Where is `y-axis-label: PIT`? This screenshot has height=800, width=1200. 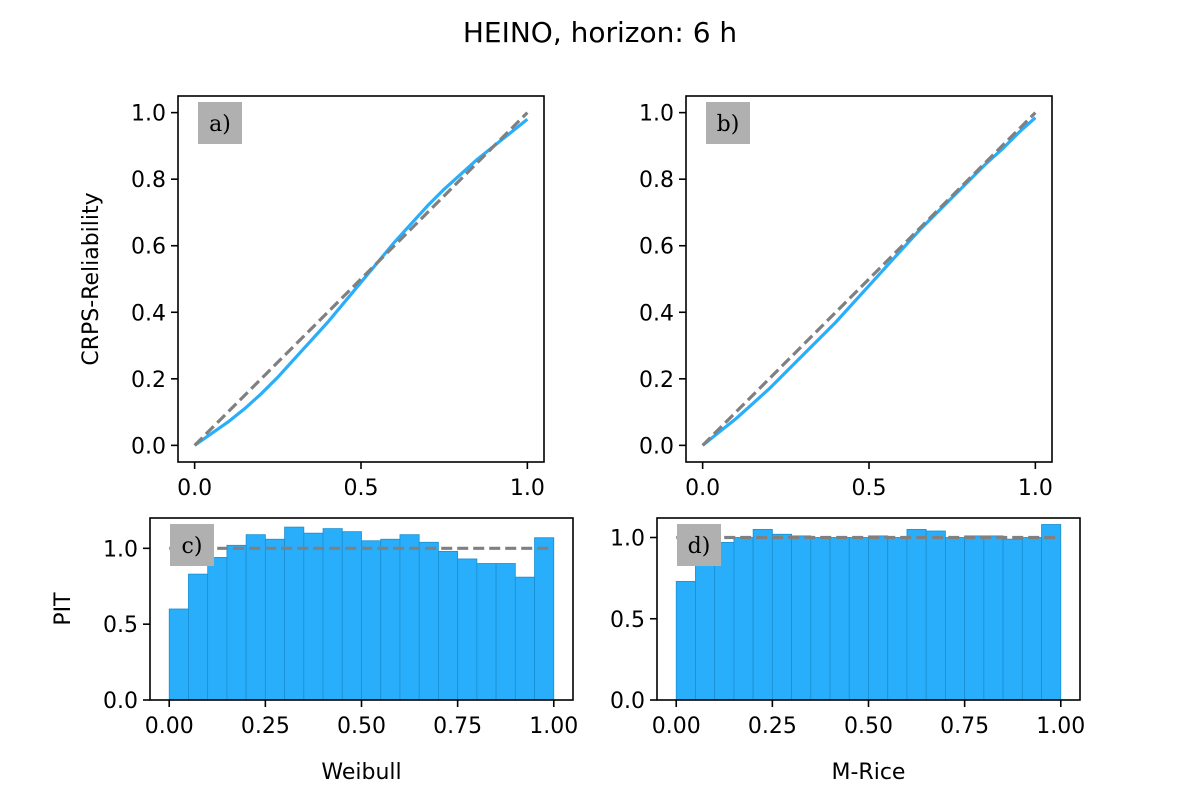
y-axis-label: PIT is located at coordinates (63, 609).